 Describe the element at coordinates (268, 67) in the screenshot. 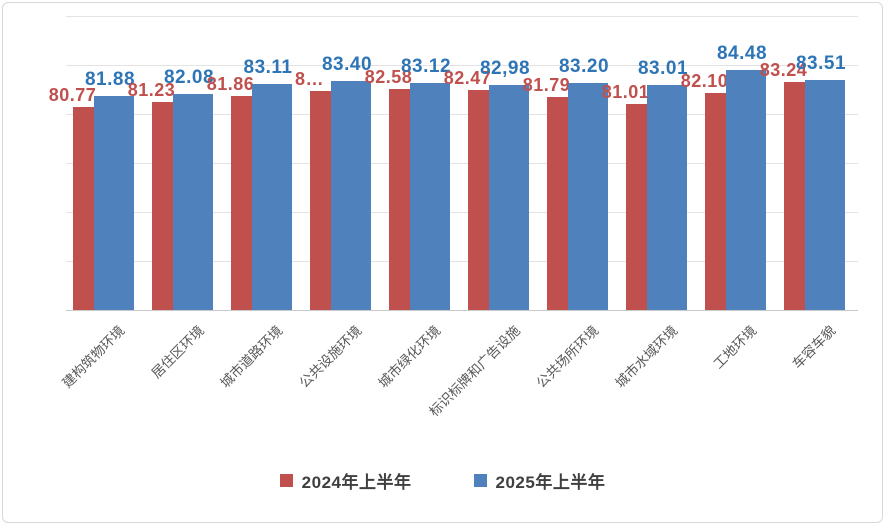

I see `data-label-series1-cat2: 83.11` at that location.